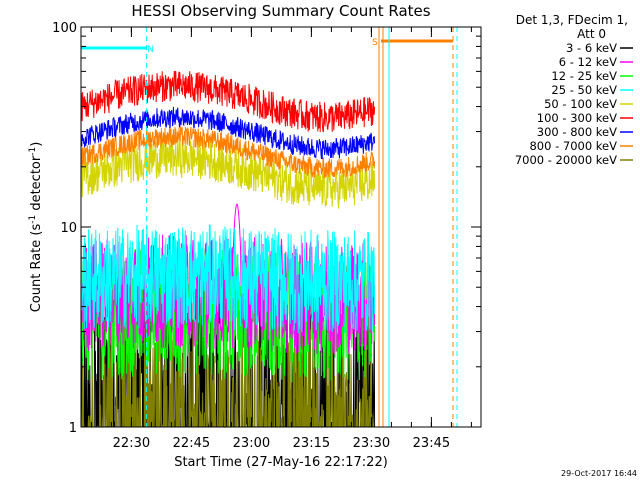 This screenshot has width=640, height=480. I want to click on legend-label-7: 800 - 7000 keV, so click(573, 146).